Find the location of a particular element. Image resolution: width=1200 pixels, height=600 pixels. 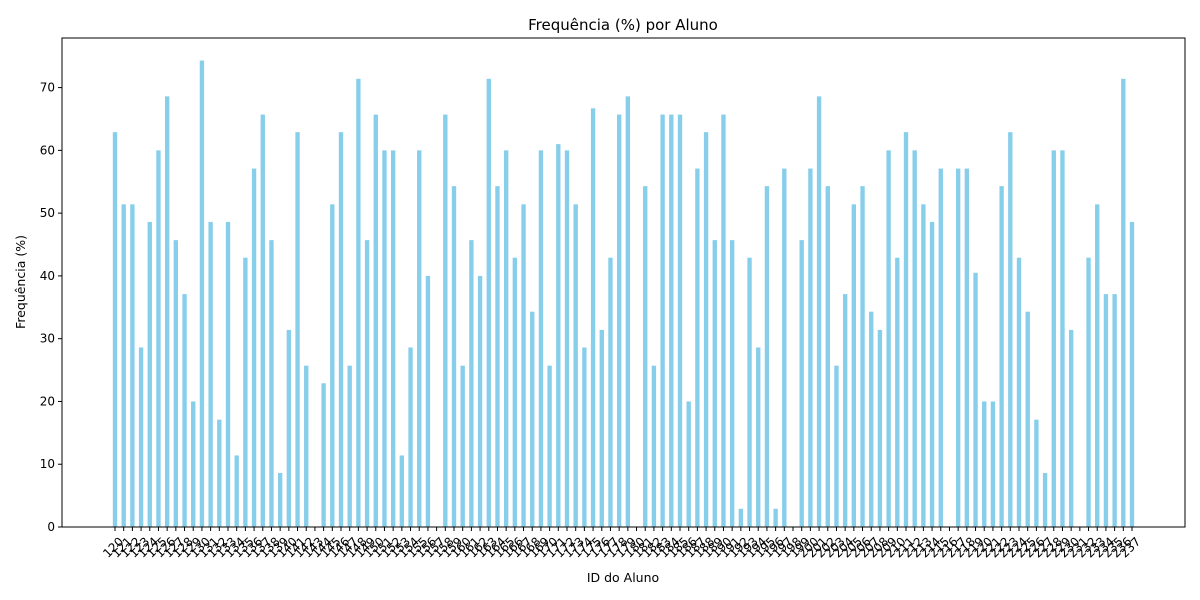

y-tick-label: 10 is located at coordinates (47, 464).